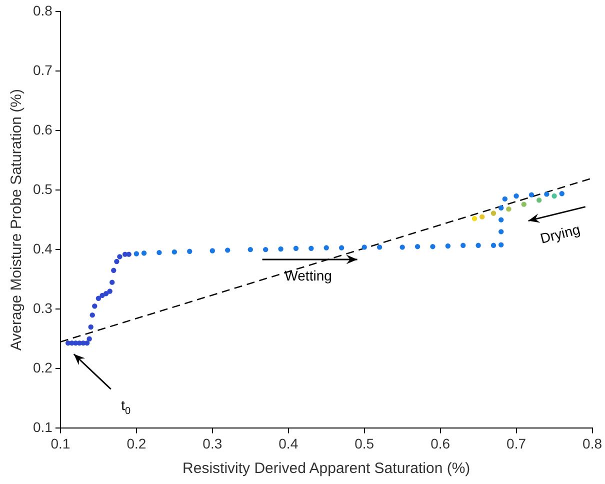  What do you see at coordinates (17, 220) in the screenshot?
I see `y-axis-title: Average Moisture Probe Saturation (%)` at bounding box center [17, 220].